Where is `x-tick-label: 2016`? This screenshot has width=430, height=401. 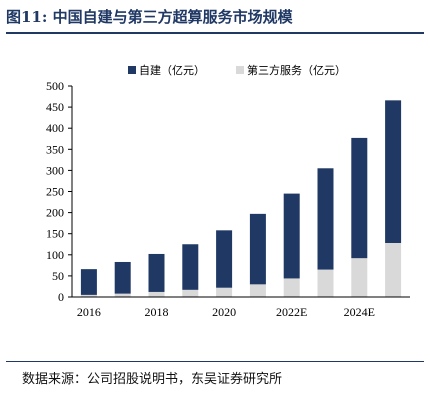 x-tick-label: 2016 is located at coordinates (89, 312).